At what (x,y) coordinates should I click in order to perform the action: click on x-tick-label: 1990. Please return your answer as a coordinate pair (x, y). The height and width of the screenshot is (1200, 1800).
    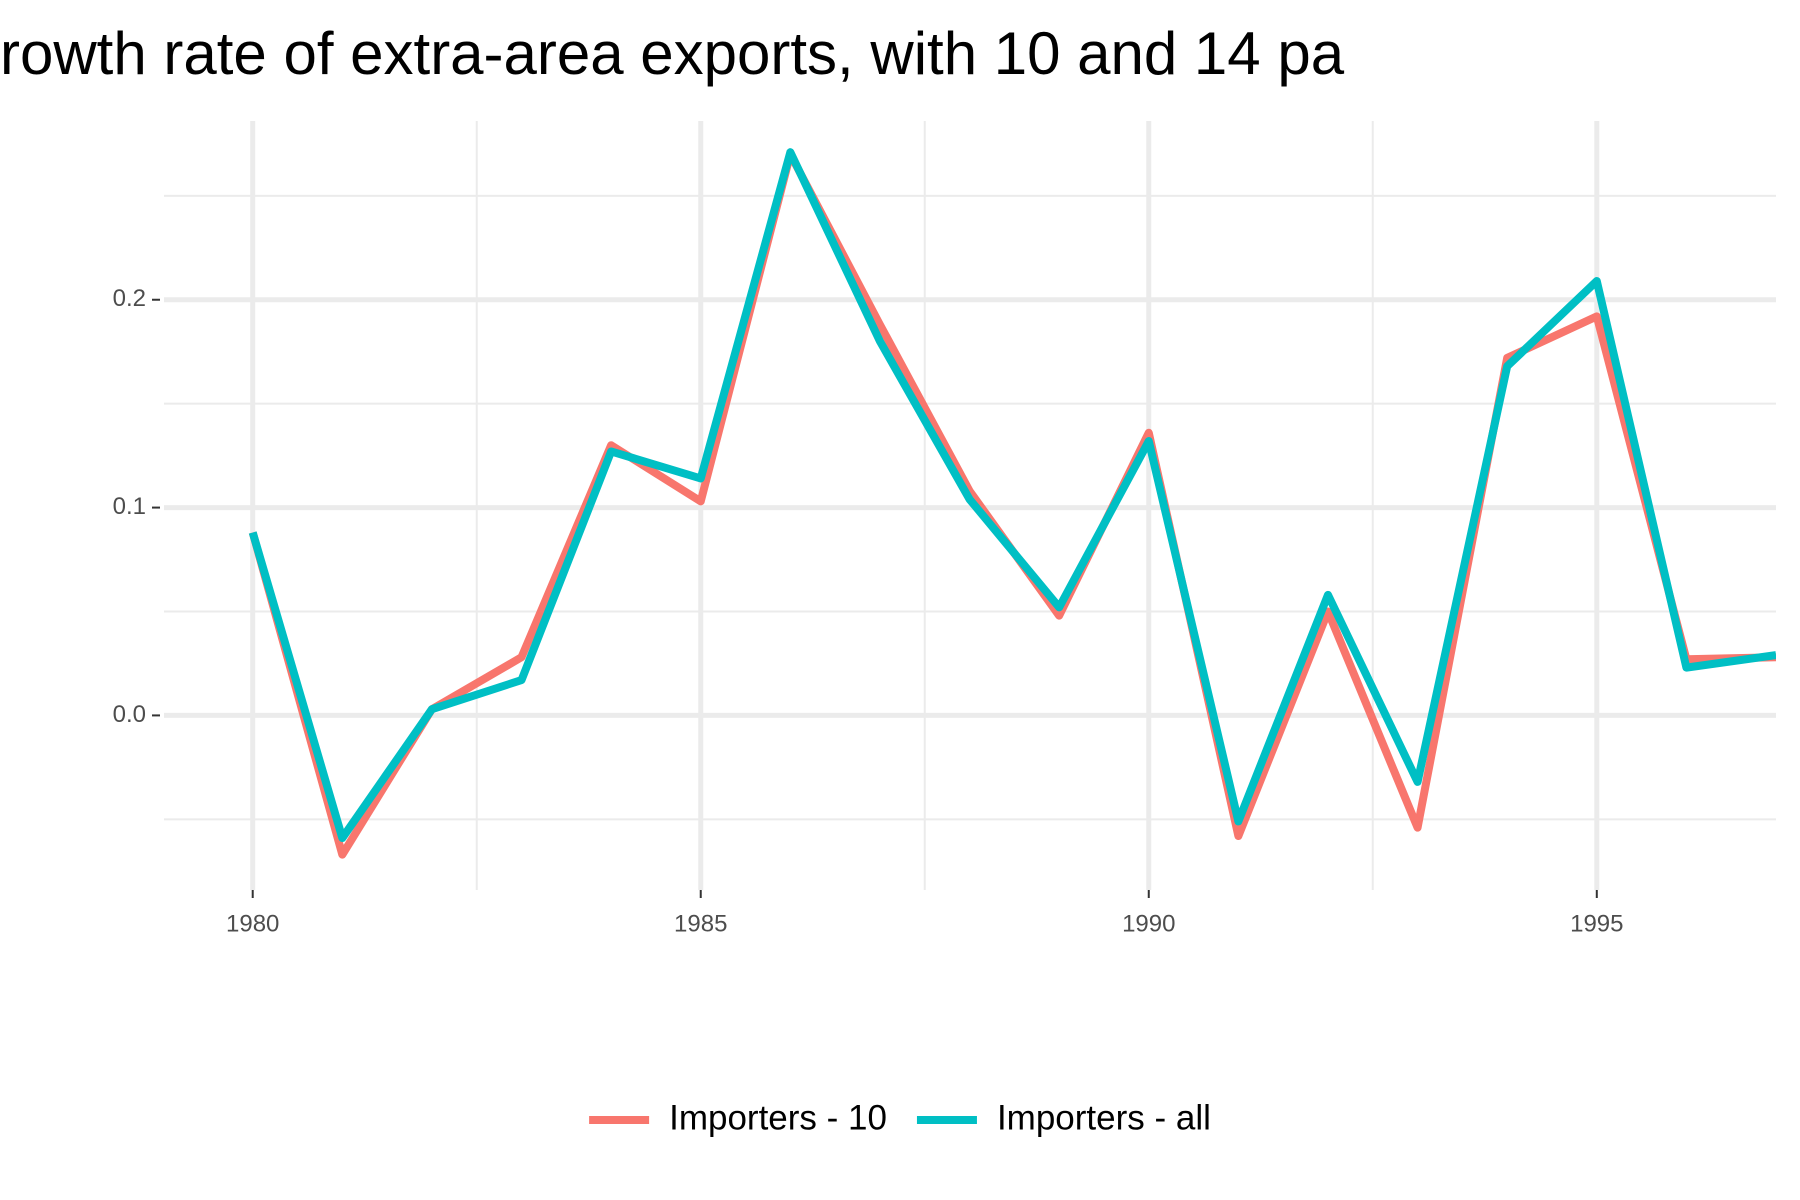
    Looking at the image, I should click on (1148, 923).